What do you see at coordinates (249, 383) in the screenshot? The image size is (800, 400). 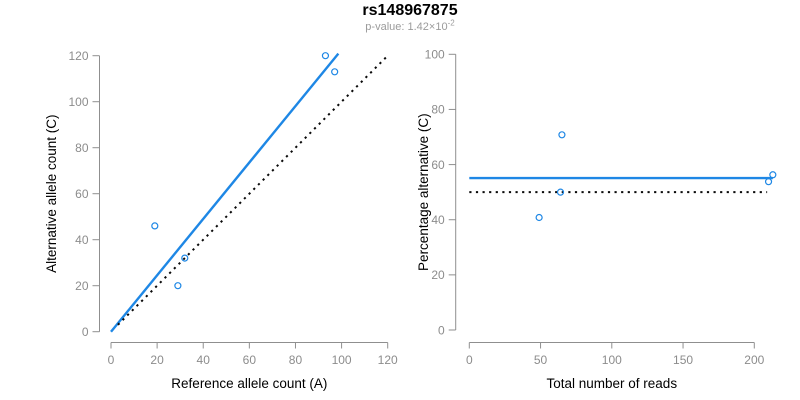 I see `x-axis-title: Reference allele count (A)` at bounding box center [249, 383].